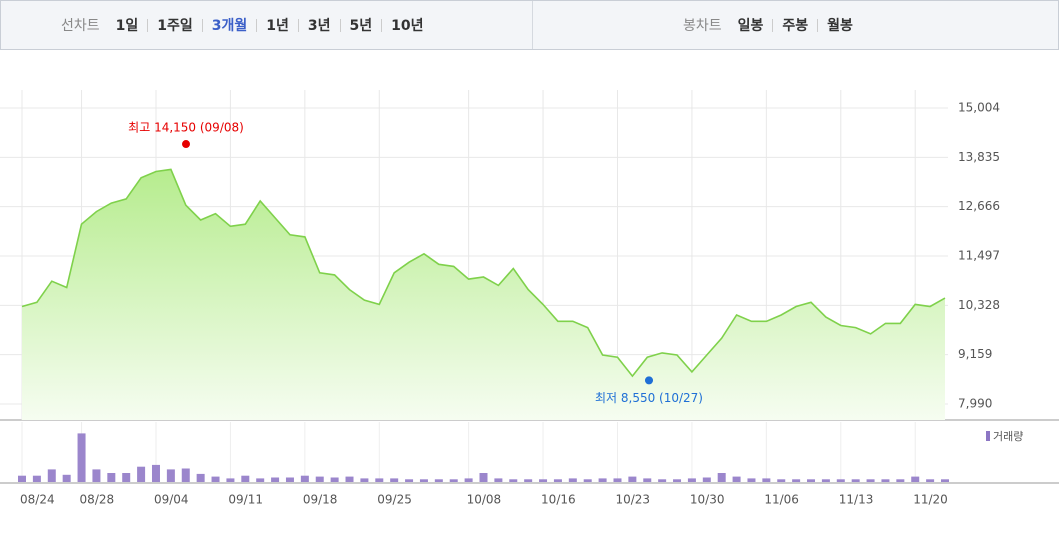 This screenshot has width=1059, height=540. What do you see at coordinates (80, 26) in the screenshot?
I see `line-chart-label: 선차트` at bounding box center [80, 26].